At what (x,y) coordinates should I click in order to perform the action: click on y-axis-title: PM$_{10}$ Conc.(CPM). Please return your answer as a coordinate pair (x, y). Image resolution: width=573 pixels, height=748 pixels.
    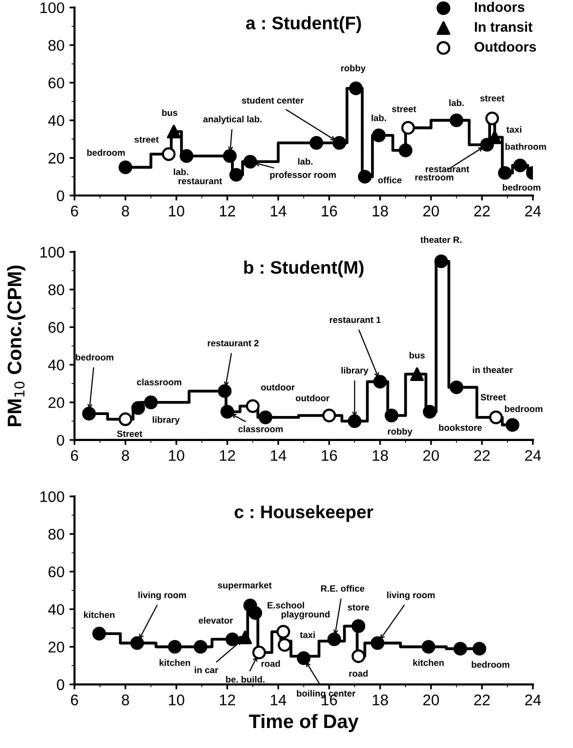
    Looking at the image, I should click on (16, 346).